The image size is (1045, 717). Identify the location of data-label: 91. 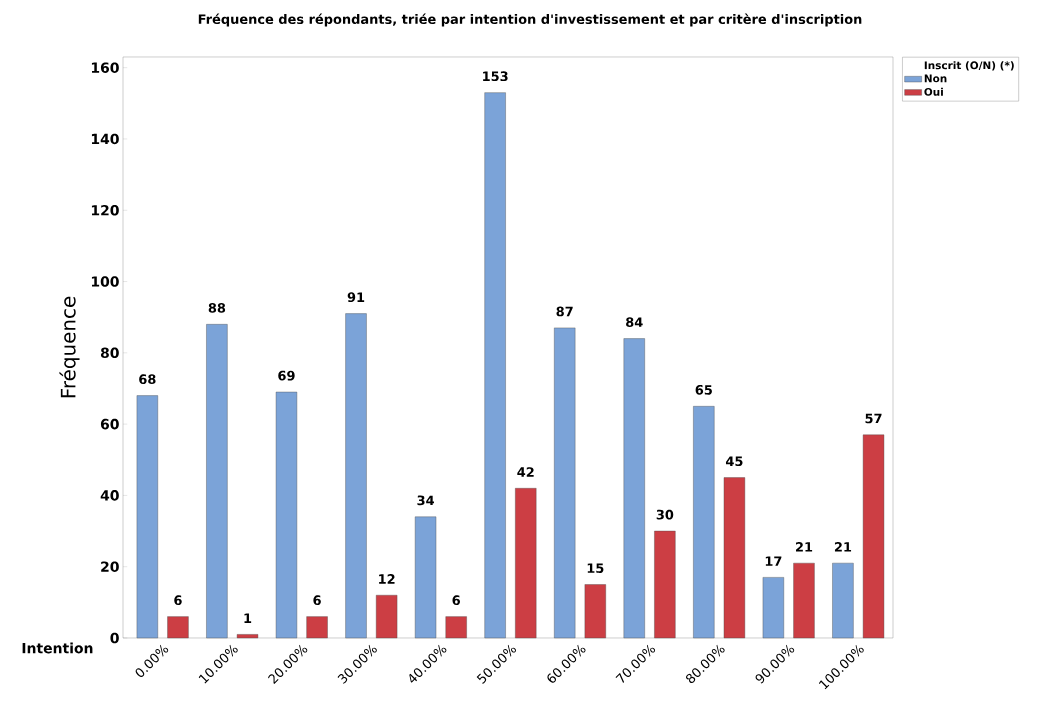
(356, 297).